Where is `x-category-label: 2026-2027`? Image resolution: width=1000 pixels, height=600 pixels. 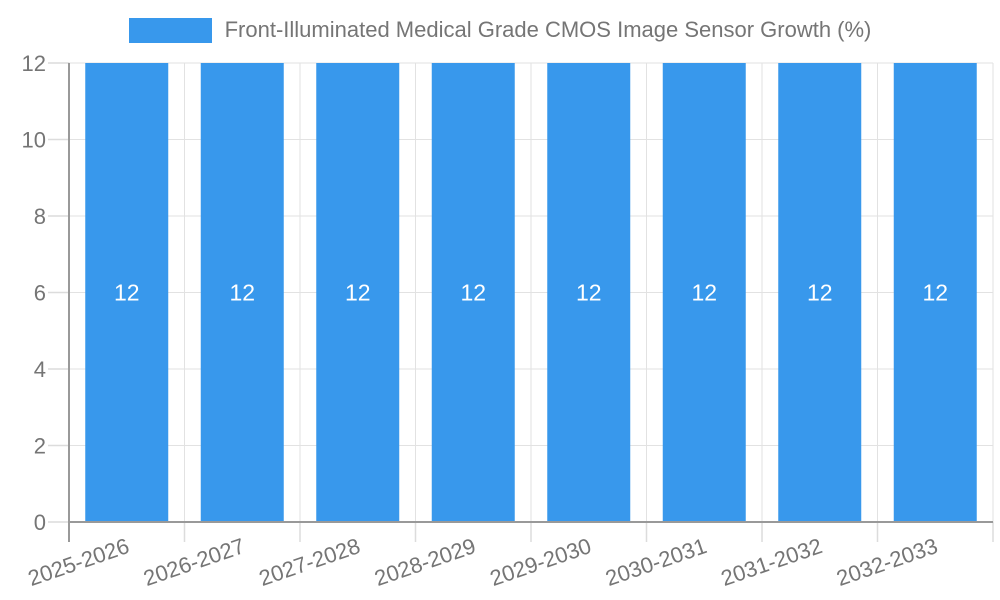 x-category-label: 2026-2027 is located at coordinates (194, 562).